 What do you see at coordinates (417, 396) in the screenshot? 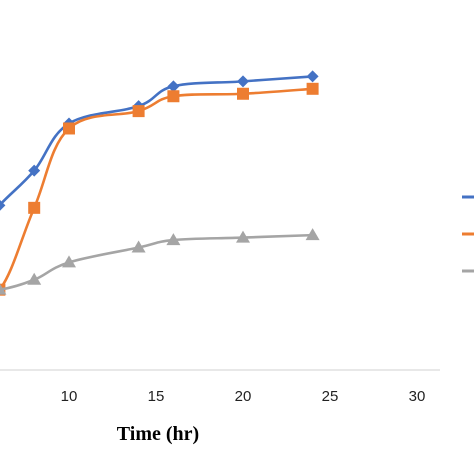
I see `x-tick-label-4: 30` at bounding box center [417, 396].